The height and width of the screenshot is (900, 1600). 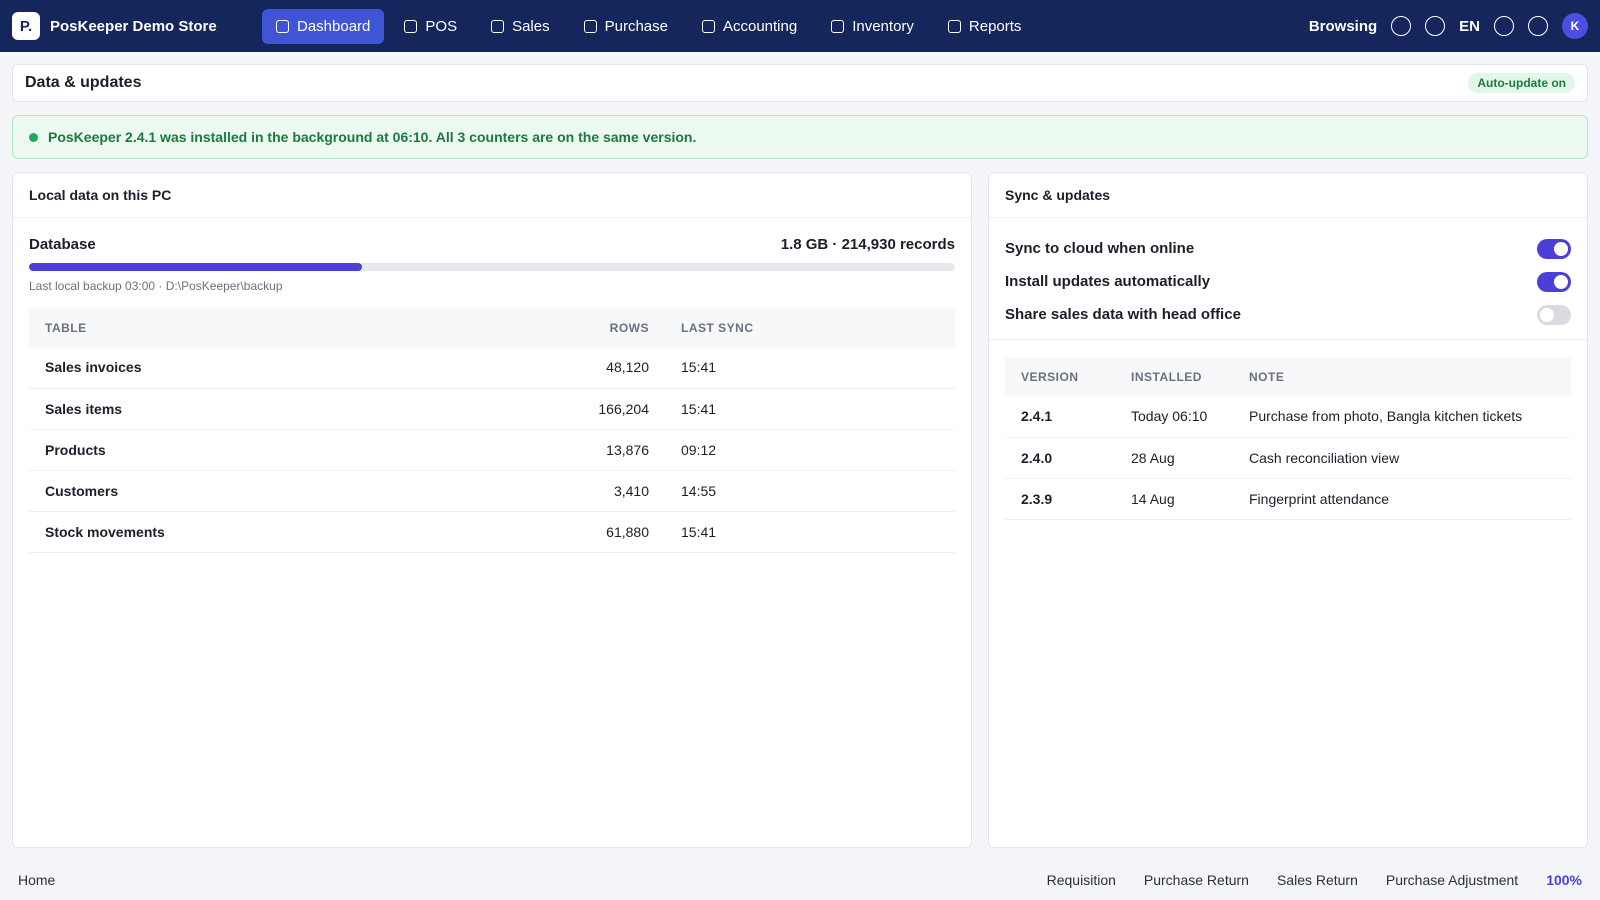 What do you see at coordinates (1288, 281) in the screenshot?
I see `setting-auto-updates: Install updates automatically` at bounding box center [1288, 281].